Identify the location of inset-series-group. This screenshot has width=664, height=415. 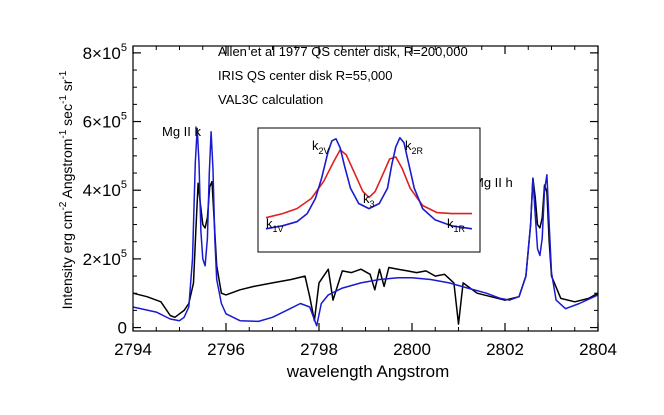
(369, 183).